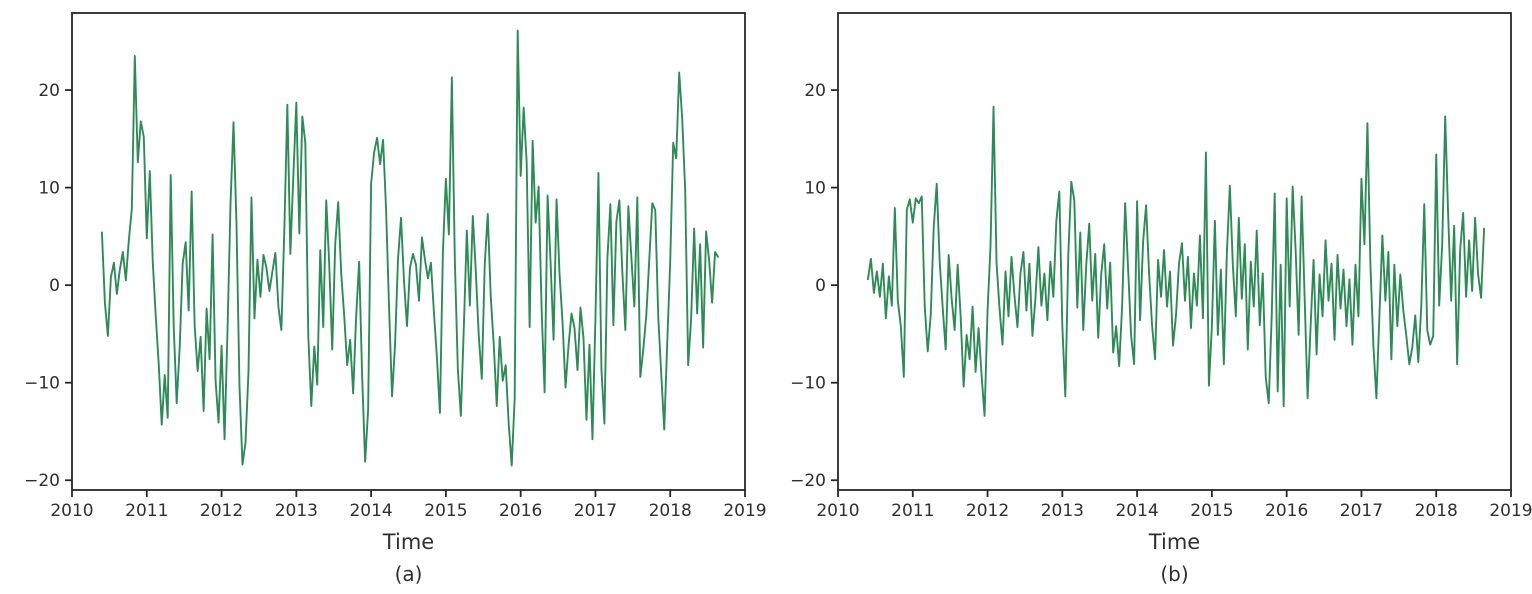 This screenshot has width=1532, height=594. What do you see at coordinates (1174, 574) in the screenshot?
I see `subplot-caption-b: (b)` at bounding box center [1174, 574].